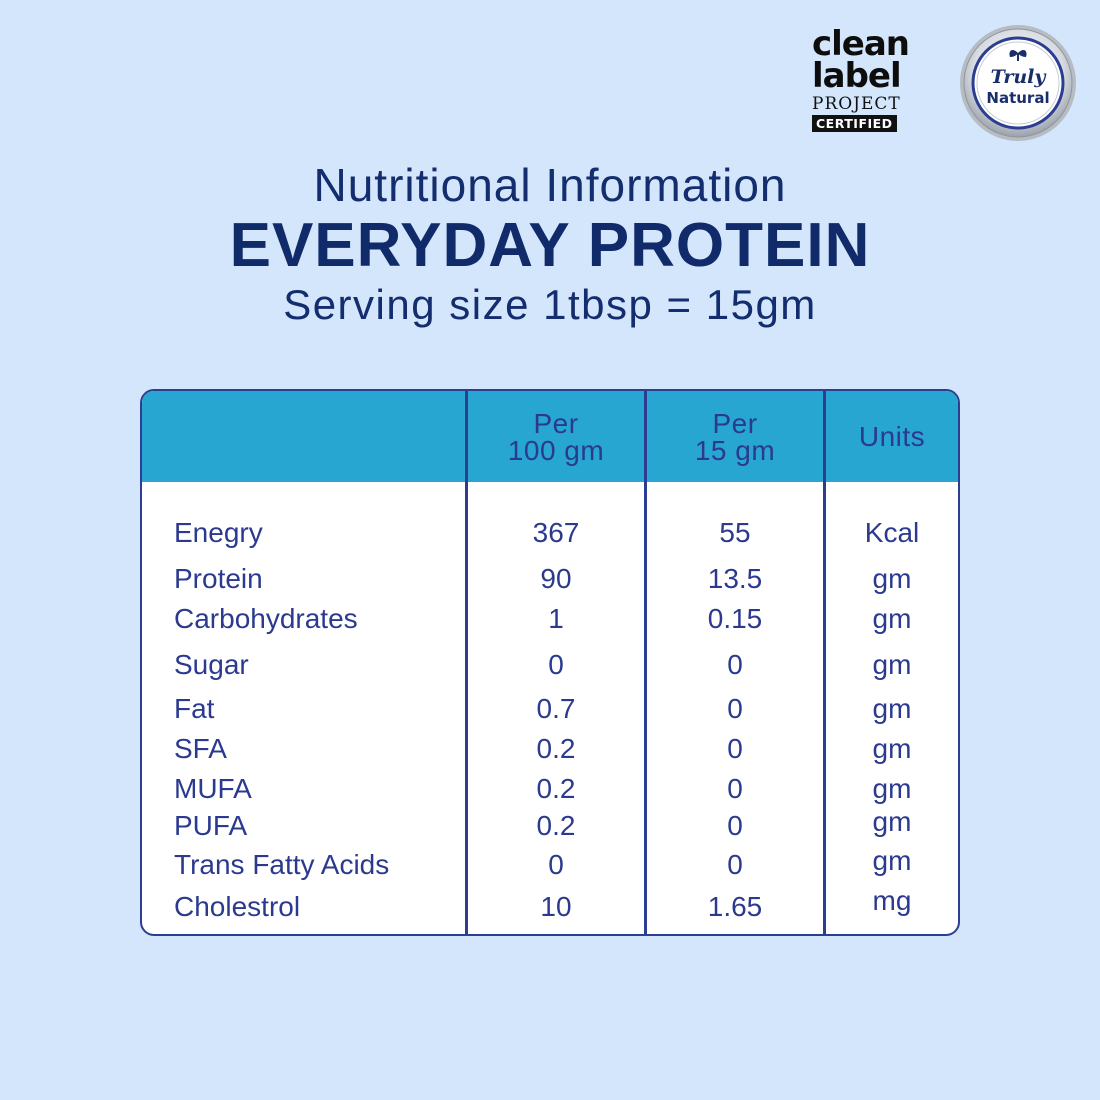 The height and width of the screenshot is (1100, 1100). What do you see at coordinates (735, 532) in the screenshot?
I see `value-per-15gm: 55` at bounding box center [735, 532].